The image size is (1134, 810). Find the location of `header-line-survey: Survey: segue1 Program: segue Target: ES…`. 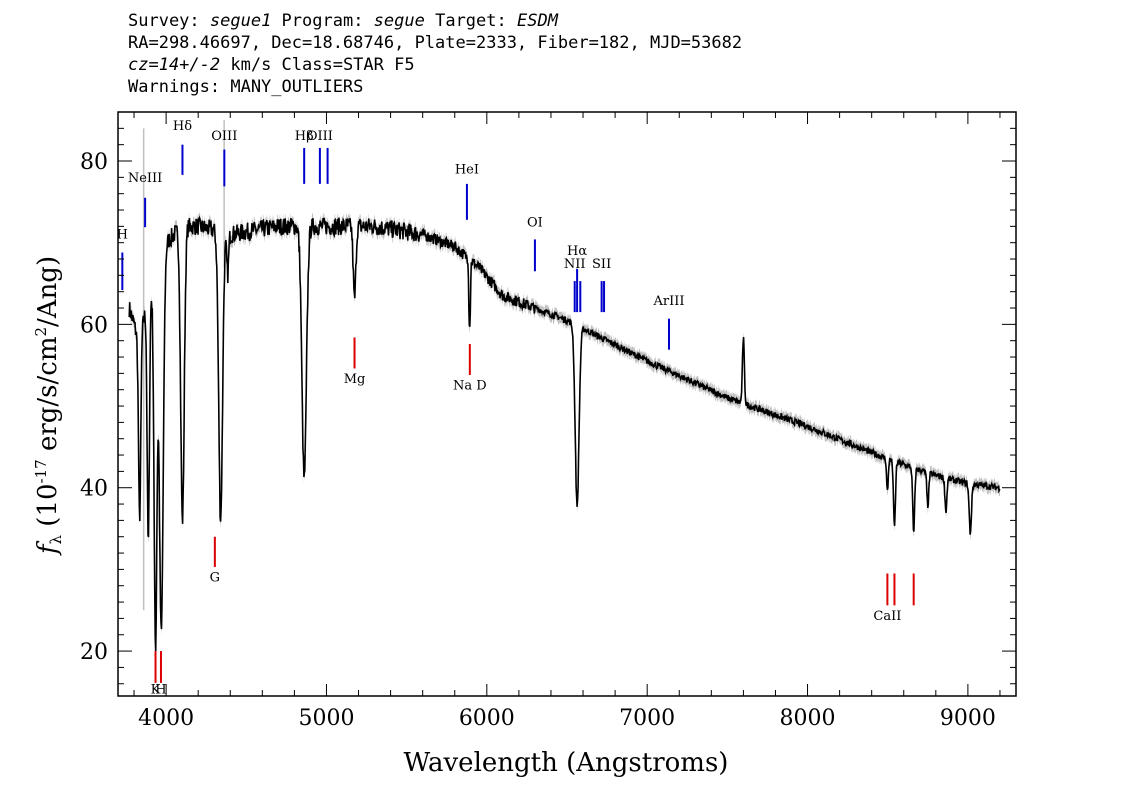

header-line-survey: Survey: segue1 Program: segue Target: ES… is located at coordinates (343, 21).